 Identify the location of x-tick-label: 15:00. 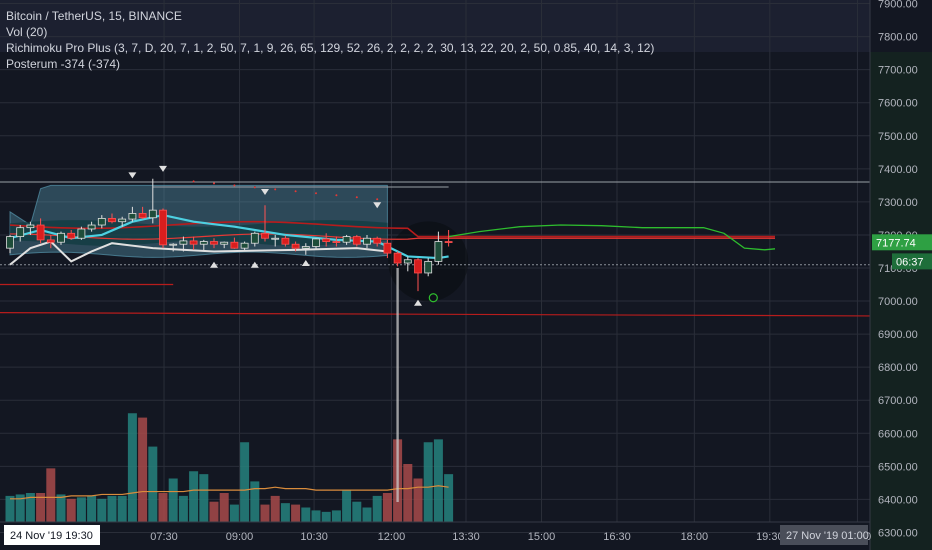
(542, 537).